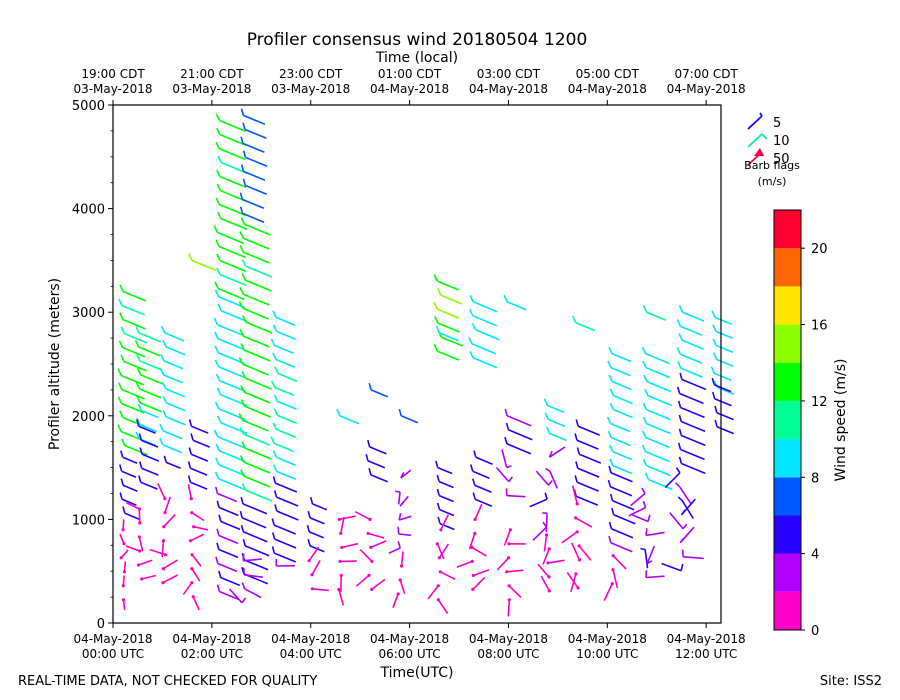 Image resolution: width=900 pixels, height=700 pixels. I want to click on x-tick-label: 04-May-2018, so click(508, 639).